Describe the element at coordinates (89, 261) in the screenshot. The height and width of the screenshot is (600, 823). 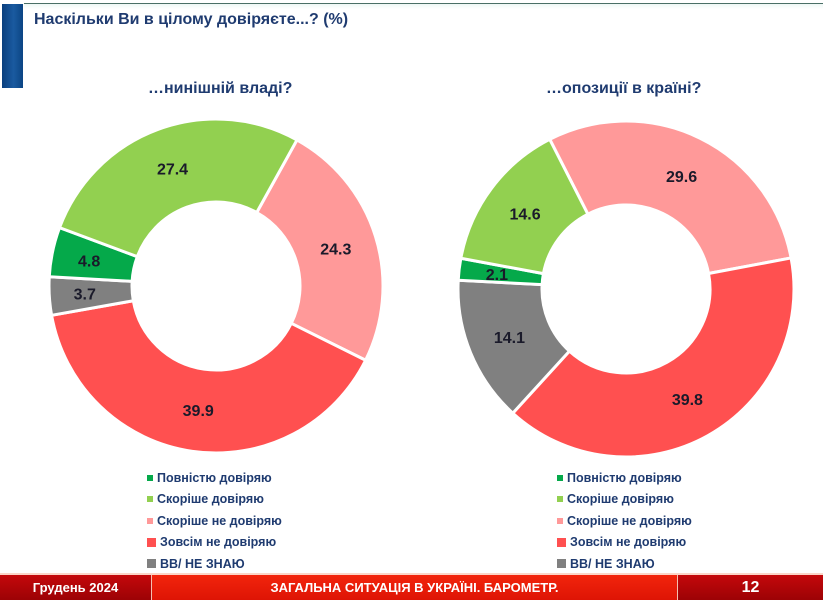
I see `slice-value-full-trust: 4.8` at that location.